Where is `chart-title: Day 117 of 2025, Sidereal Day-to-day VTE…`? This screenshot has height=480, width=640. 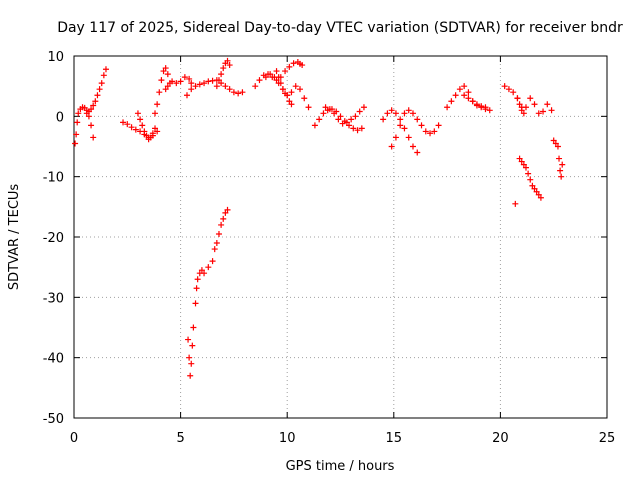
chart-title: Day 117 of 2025, Sidereal Day-to-day VTE… is located at coordinates (340, 28).